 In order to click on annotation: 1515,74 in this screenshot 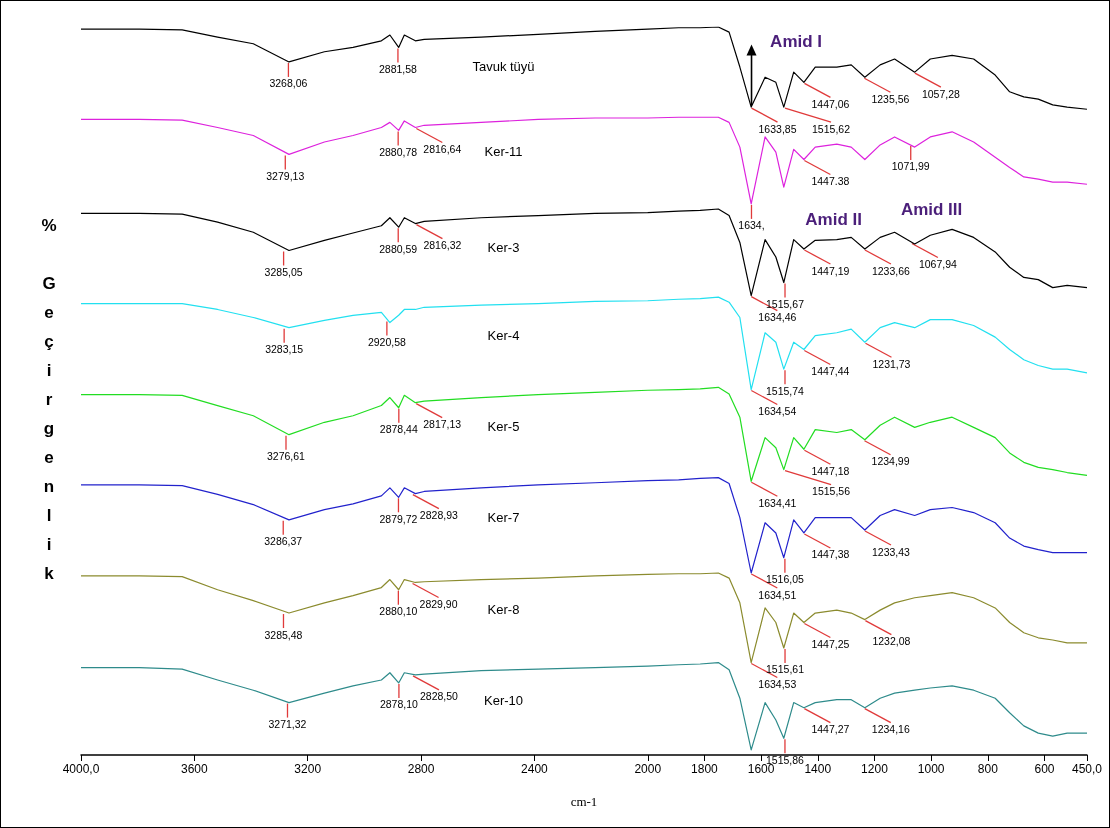, I will do `click(785, 390)`.